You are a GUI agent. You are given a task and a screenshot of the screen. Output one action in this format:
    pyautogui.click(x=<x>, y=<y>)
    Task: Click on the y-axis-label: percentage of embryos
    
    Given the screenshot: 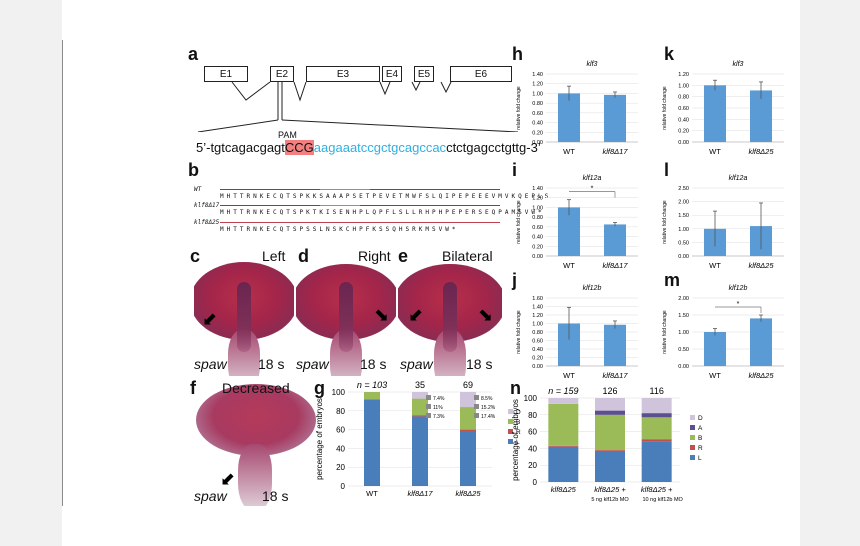 What is the action you would take?
    pyautogui.click(x=319, y=439)
    